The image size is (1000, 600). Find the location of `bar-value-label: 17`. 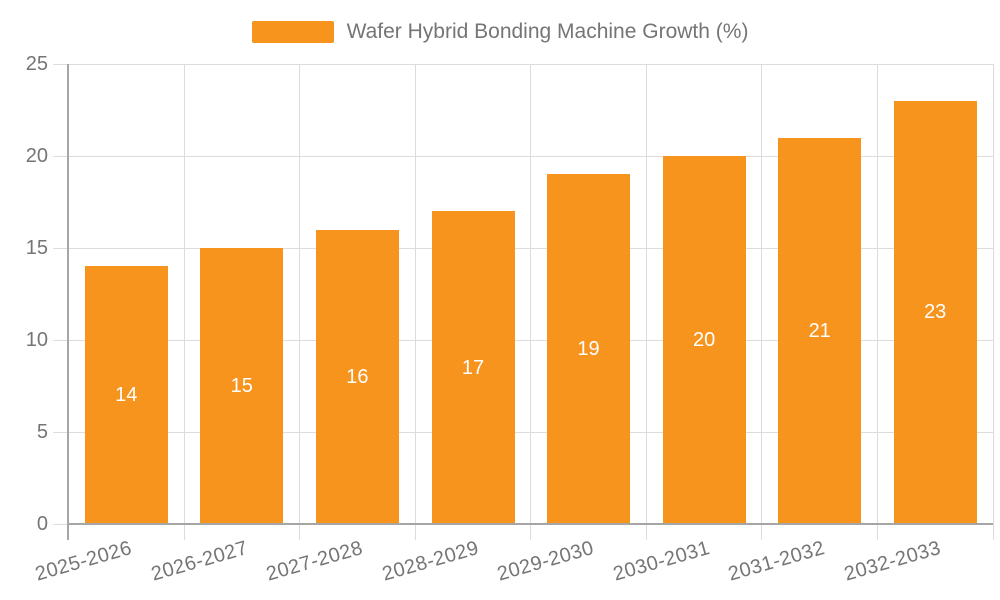

bar-value-label: 17 is located at coordinates (473, 367).